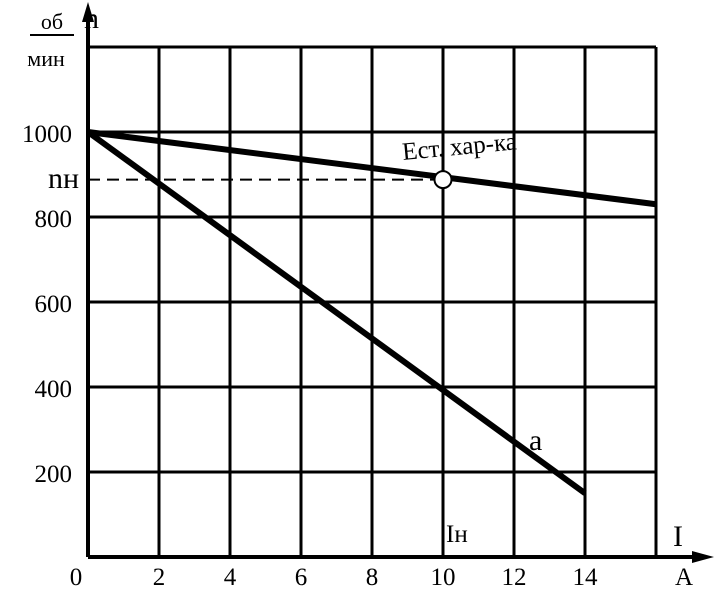 The image size is (718, 590). Describe the element at coordinates (47, 134) in the screenshot. I see `y-tick-label: 1000` at that location.